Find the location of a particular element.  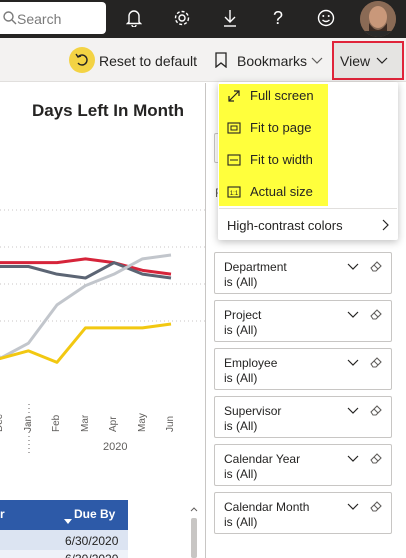

x-tick-label: Apr is located at coordinates (113, 424).